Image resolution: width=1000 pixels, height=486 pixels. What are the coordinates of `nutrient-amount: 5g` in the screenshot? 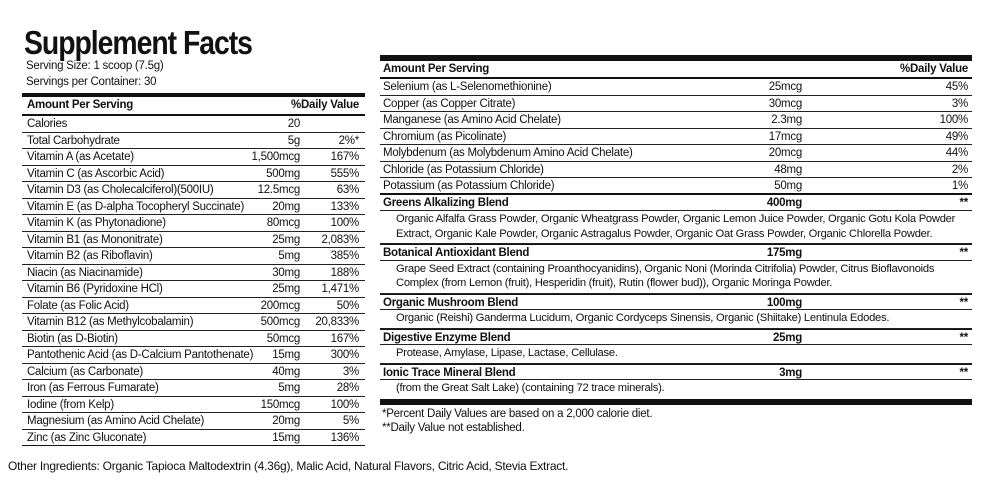 It's located at (294, 140).